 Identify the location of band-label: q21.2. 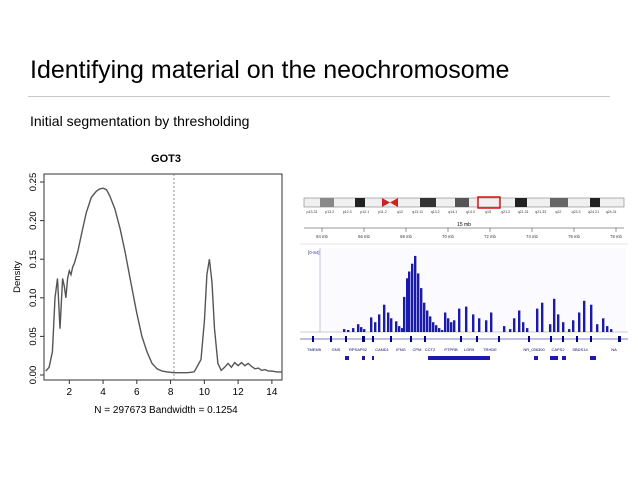
(505, 212).